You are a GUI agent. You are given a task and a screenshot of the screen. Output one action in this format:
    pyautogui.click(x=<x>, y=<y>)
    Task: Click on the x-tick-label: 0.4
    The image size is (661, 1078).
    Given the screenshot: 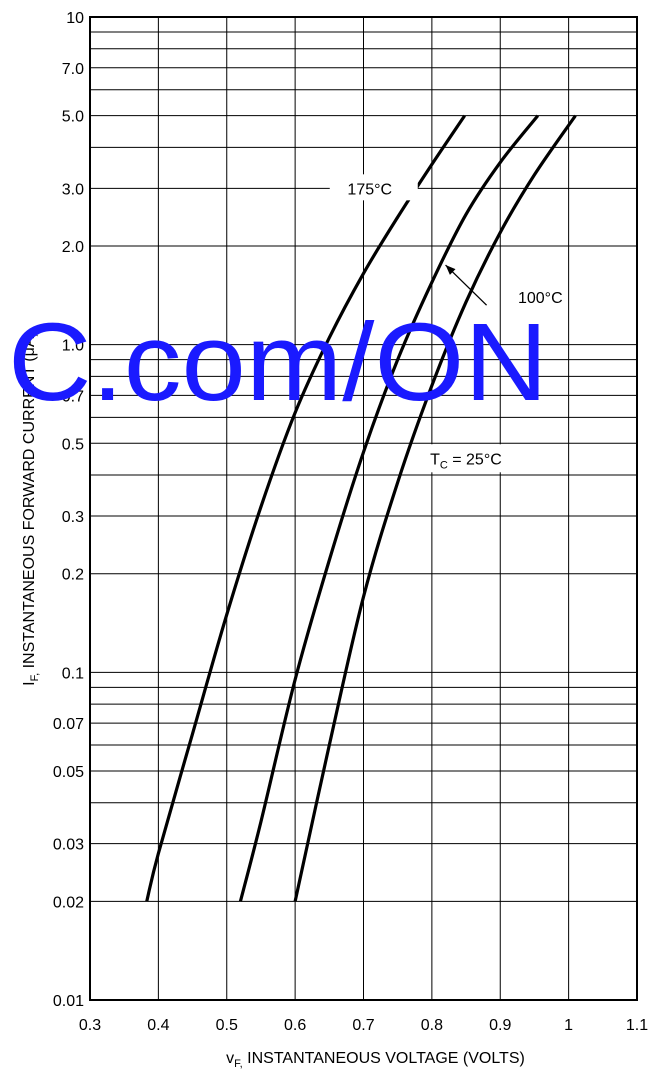 What is the action you would take?
    pyautogui.click(x=158, y=1025)
    